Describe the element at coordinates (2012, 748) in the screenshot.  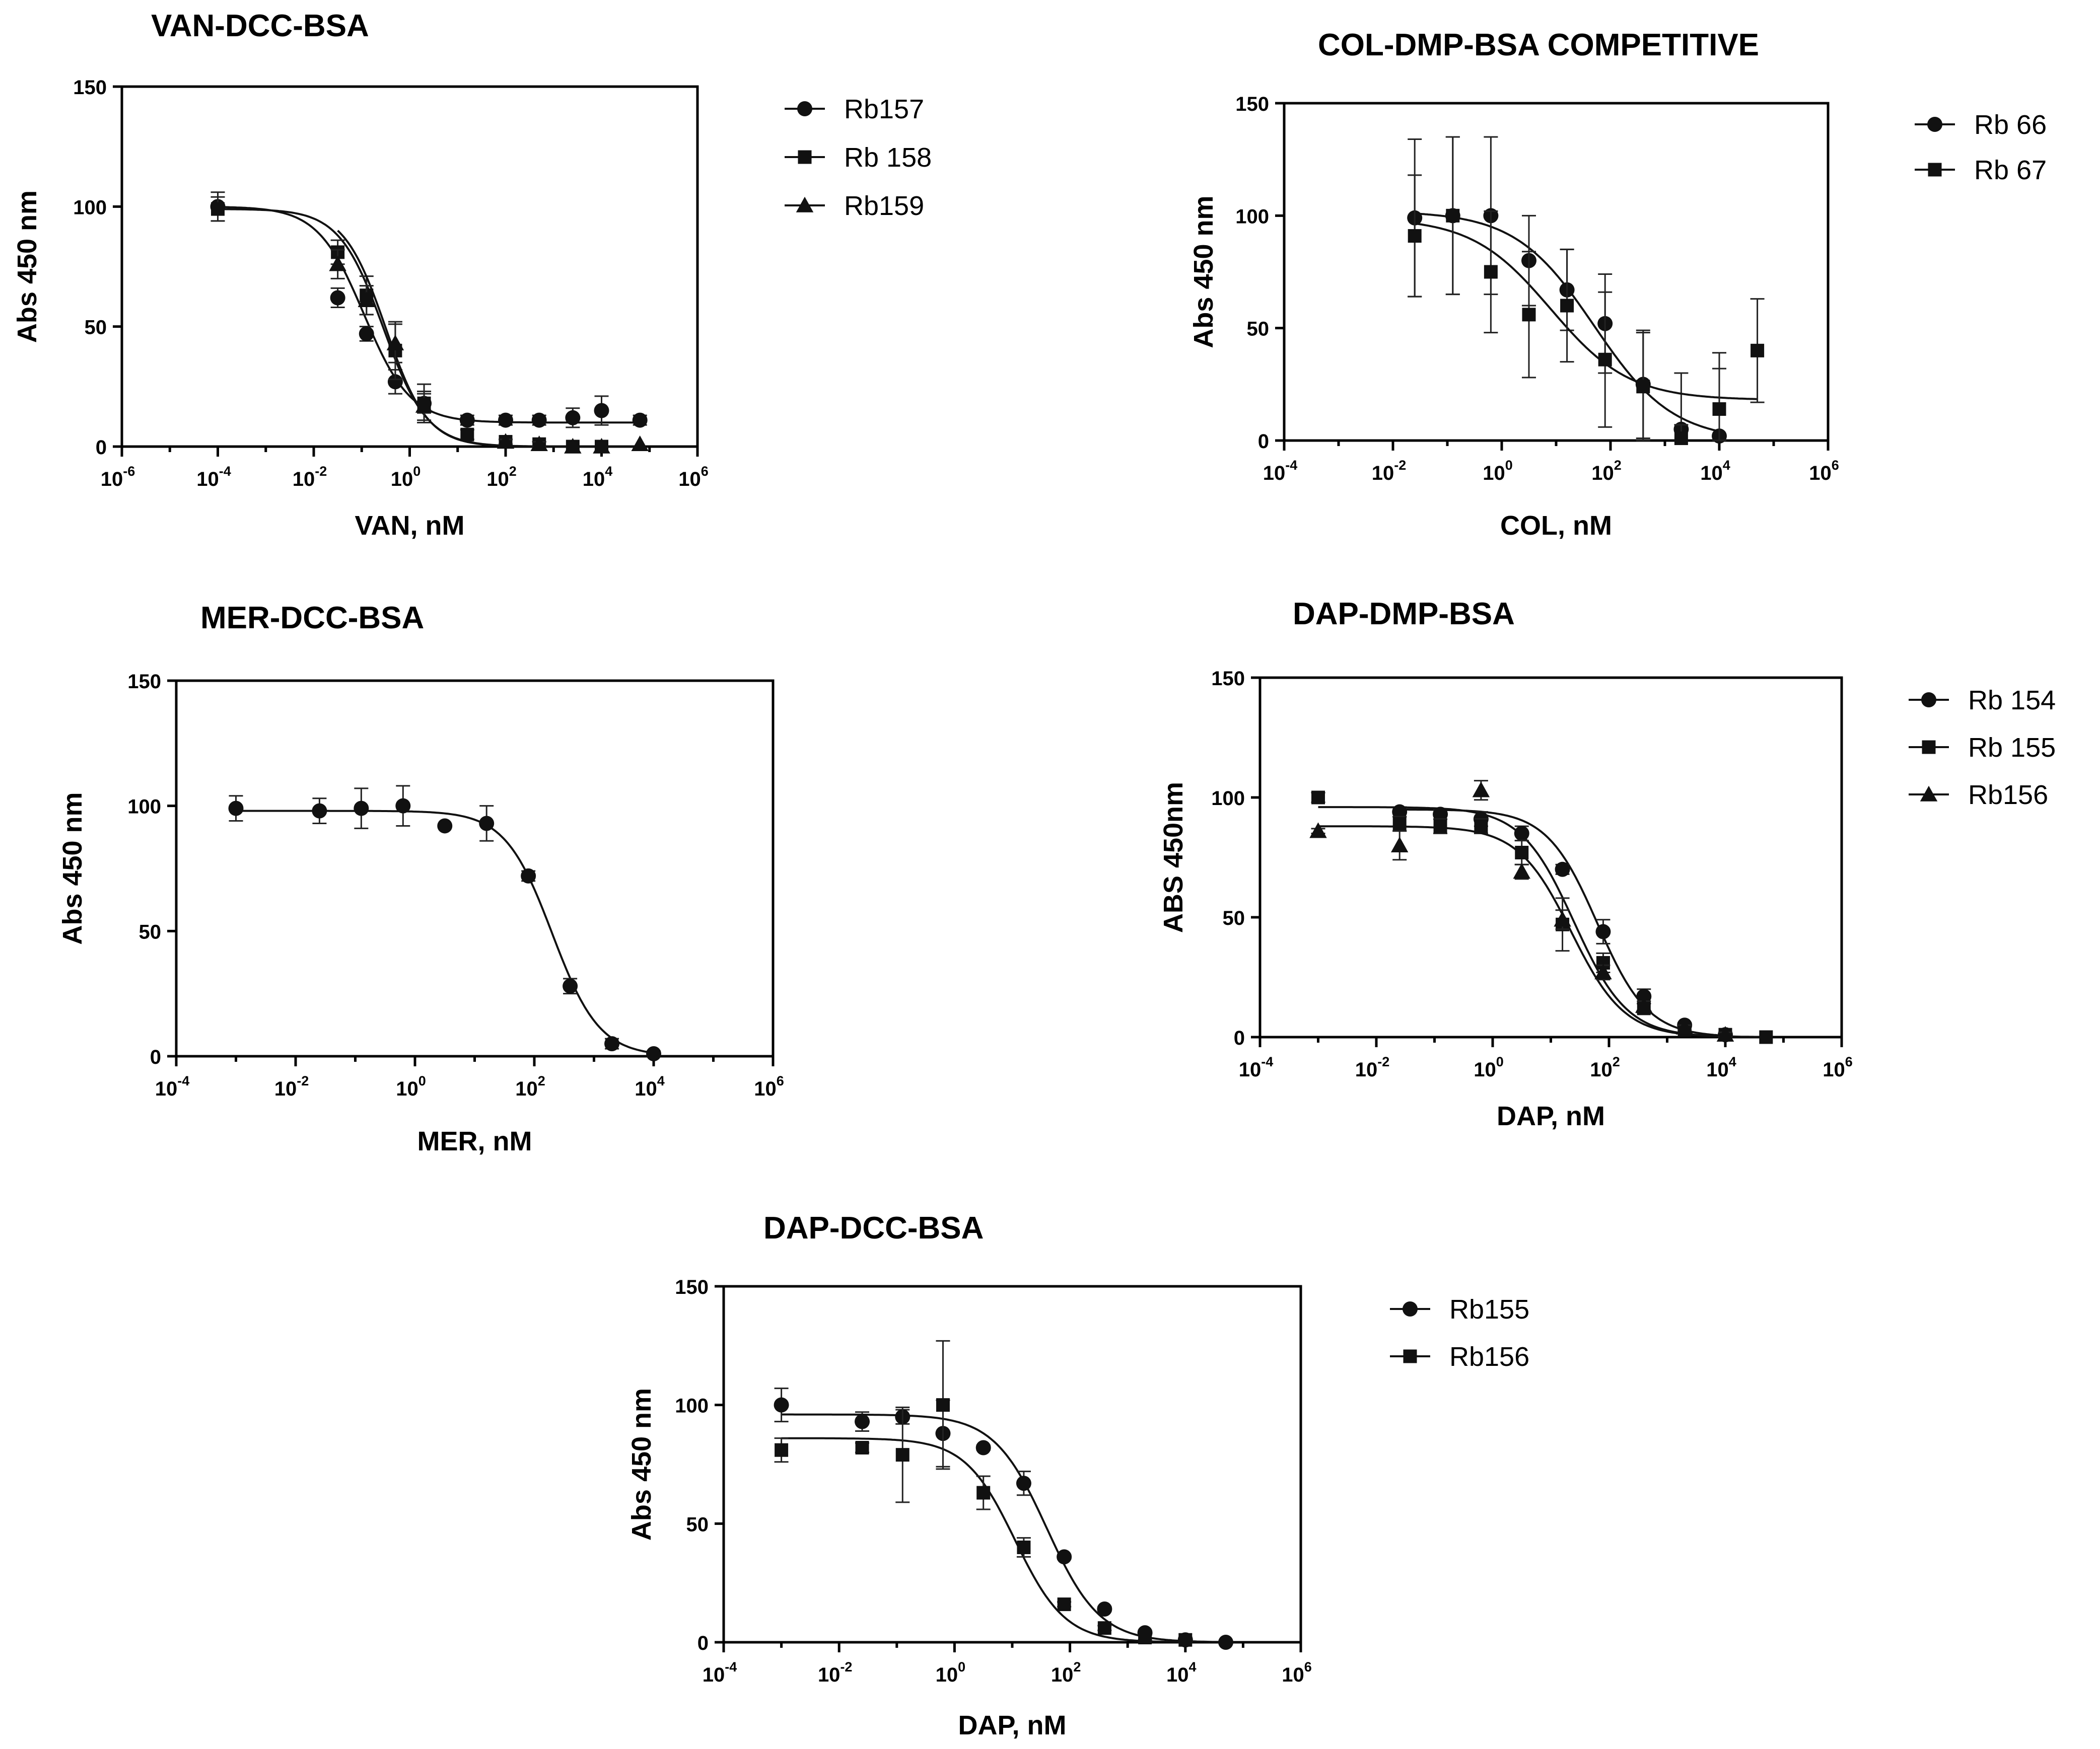
I see `legend-label: Rb 155` at that location.